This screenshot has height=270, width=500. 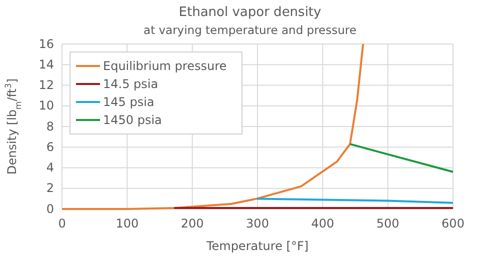 What do you see at coordinates (257, 246) in the screenshot?
I see `x-axis-title: Temperature [°F]` at bounding box center [257, 246].